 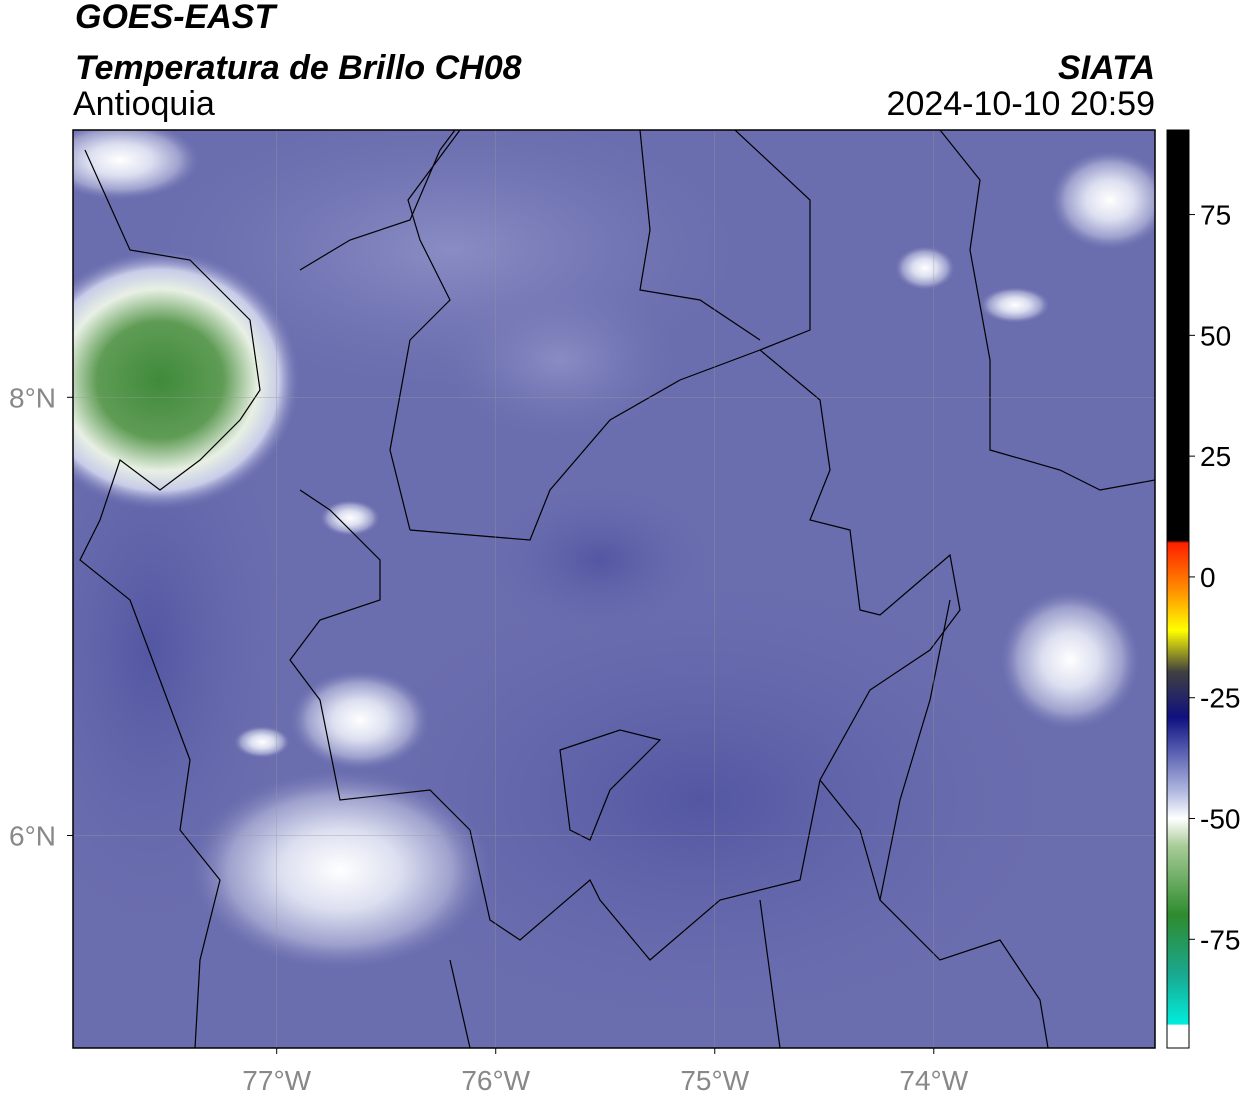 What do you see at coordinates (1178, 589) in the screenshot?
I see `colorbar` at bounding box center [1178, 589].